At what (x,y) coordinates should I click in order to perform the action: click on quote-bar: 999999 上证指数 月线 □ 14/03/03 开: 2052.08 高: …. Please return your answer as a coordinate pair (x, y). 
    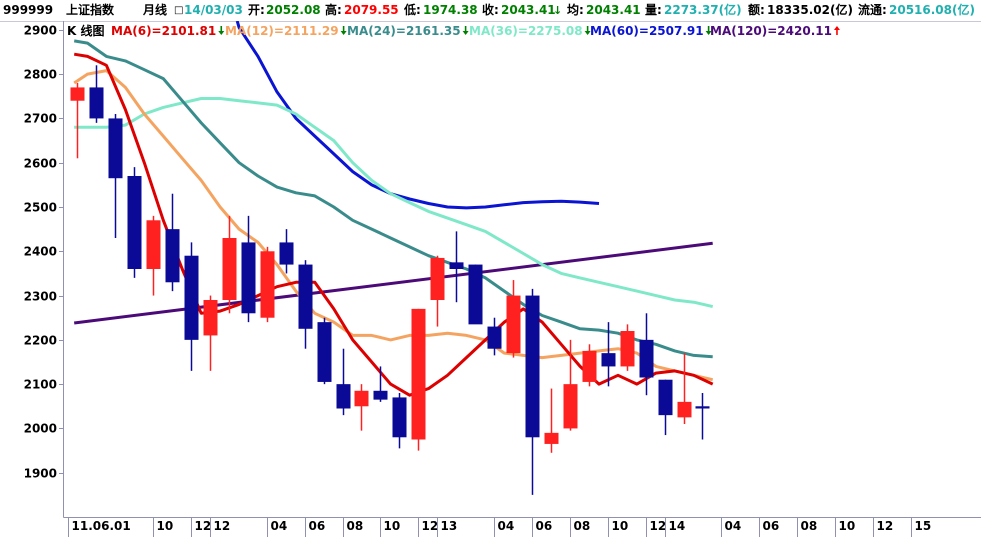
    Looking at the image, I should click on (490, 11).